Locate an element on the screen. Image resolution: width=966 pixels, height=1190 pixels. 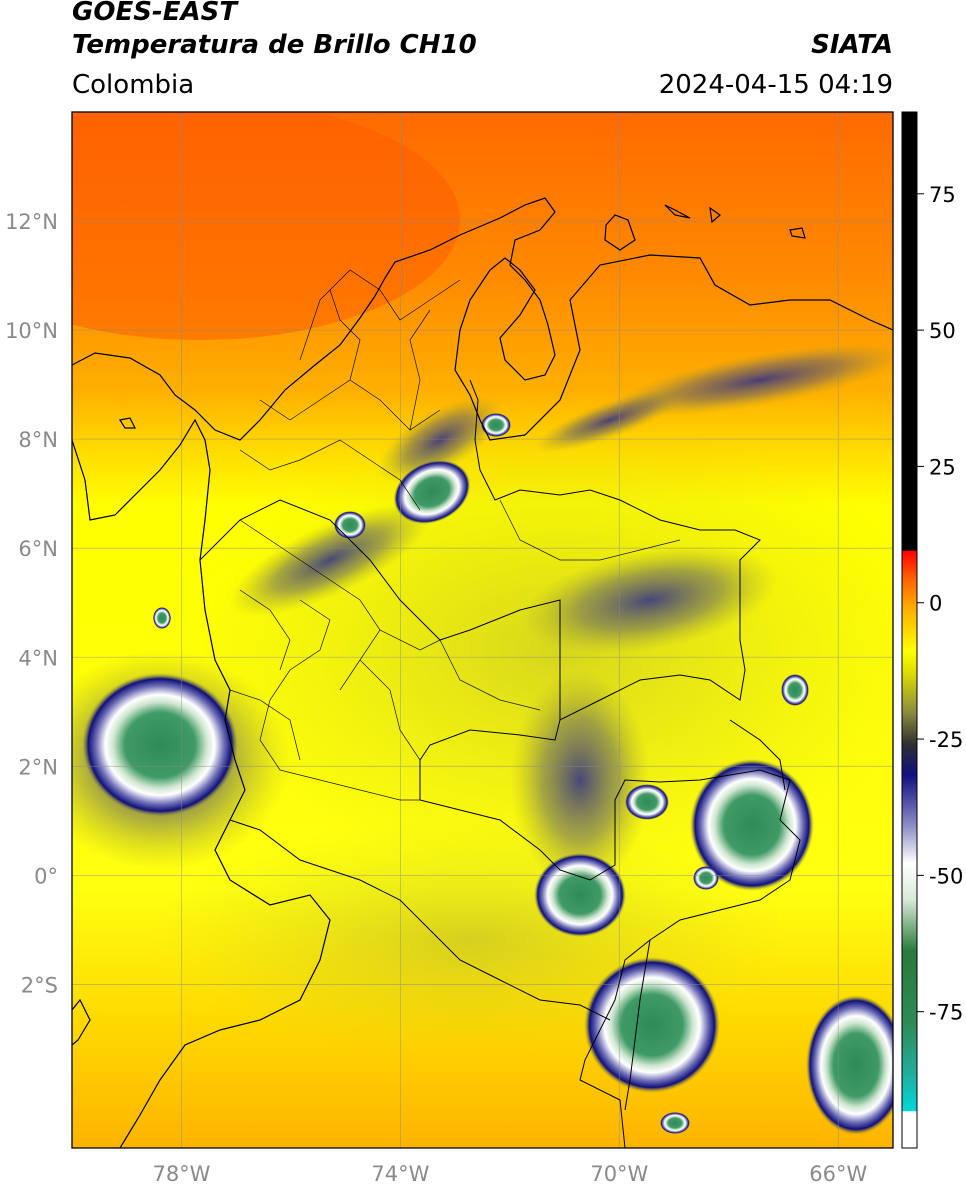
title-line1: GOES-EAST is located at coordinates (155, 13).